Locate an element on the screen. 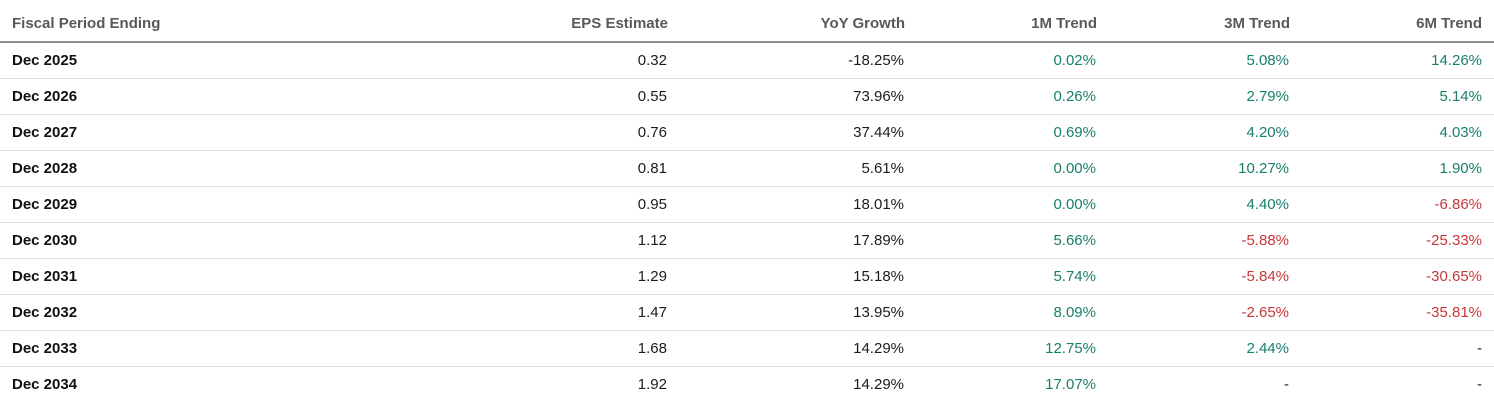  trend-3m-cell: -2.65% is located at coordinates (1193, 312).